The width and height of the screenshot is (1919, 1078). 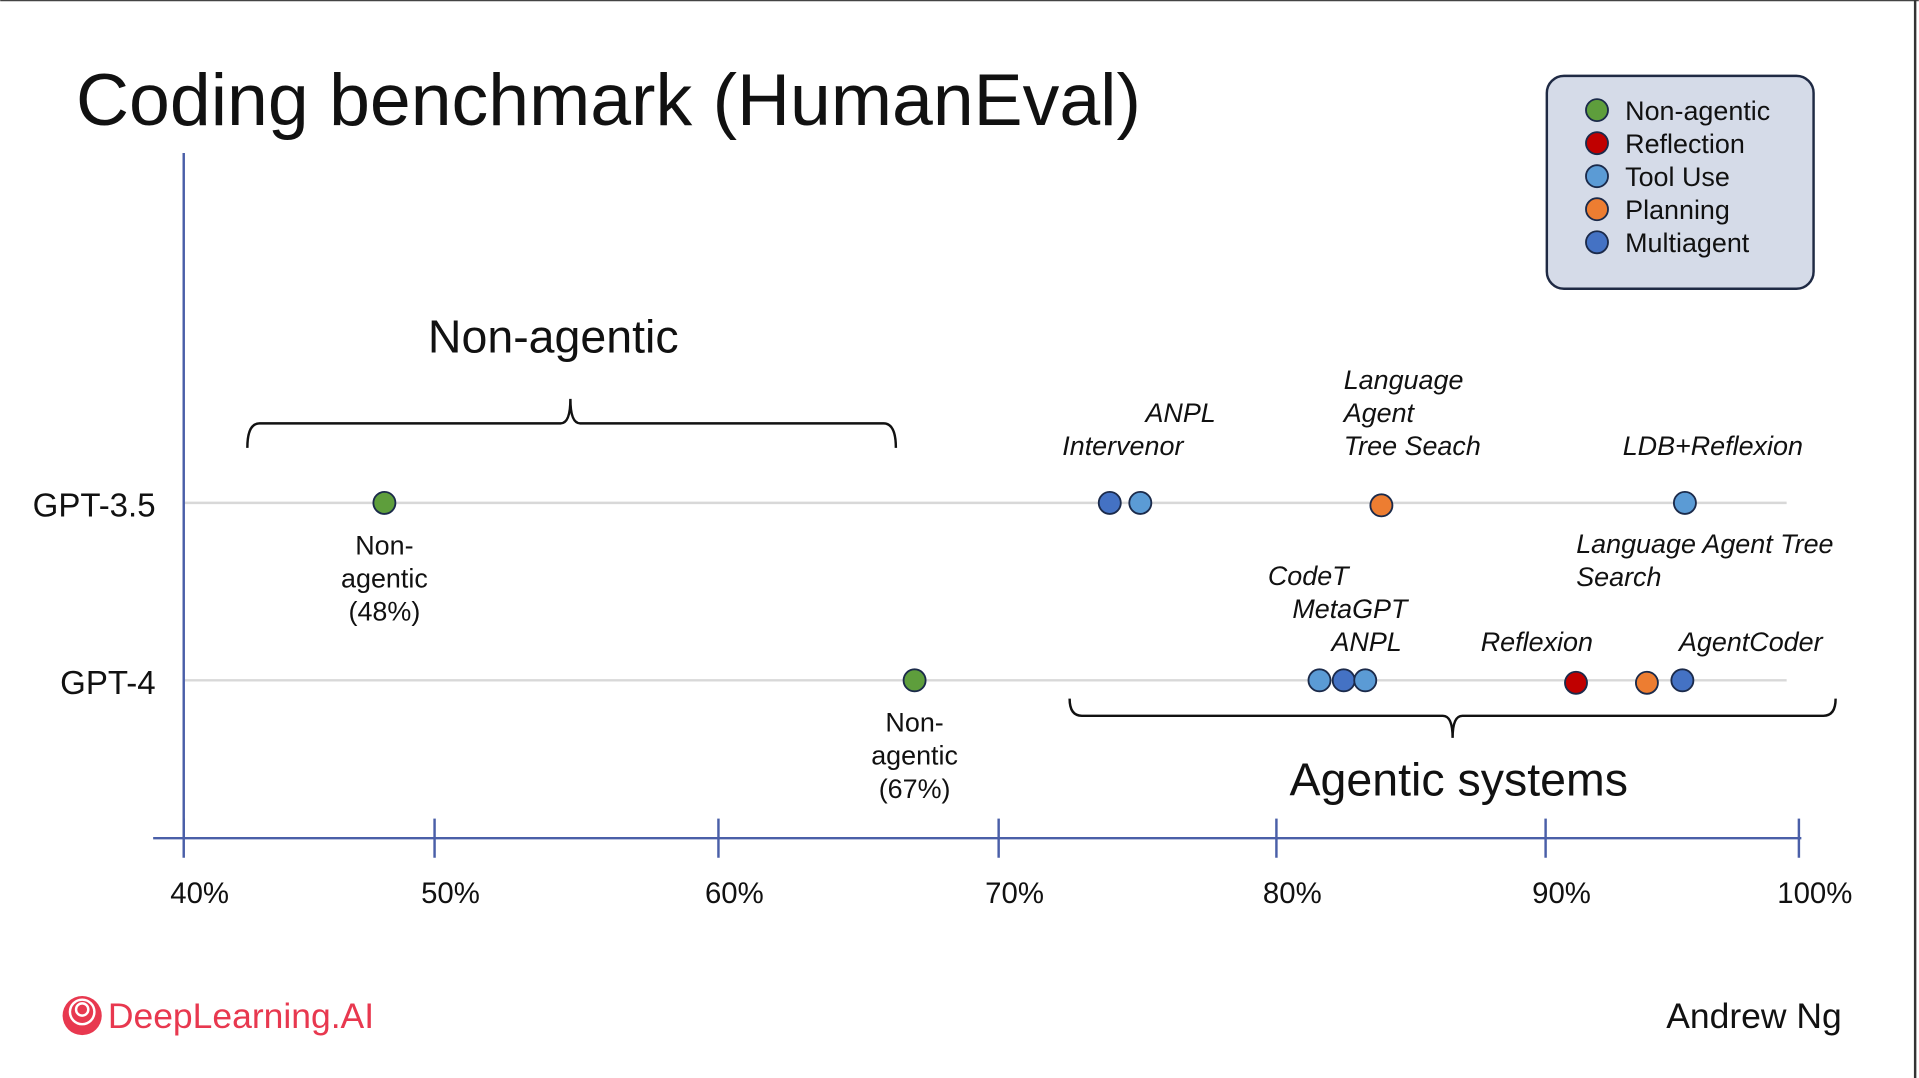 I want to click on chart-title: Coding benchmark (HumanEval), so click(x=608, y=100).